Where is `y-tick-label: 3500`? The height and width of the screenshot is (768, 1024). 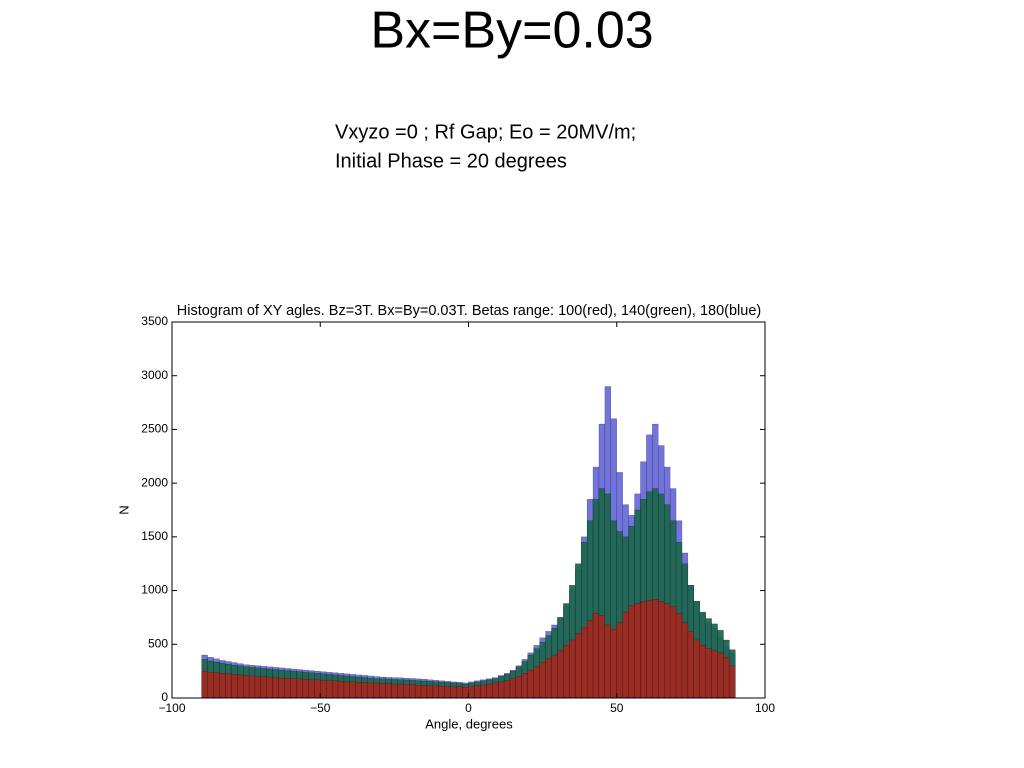 y-tick-label: 3500 is located at coordinates (154, 321).